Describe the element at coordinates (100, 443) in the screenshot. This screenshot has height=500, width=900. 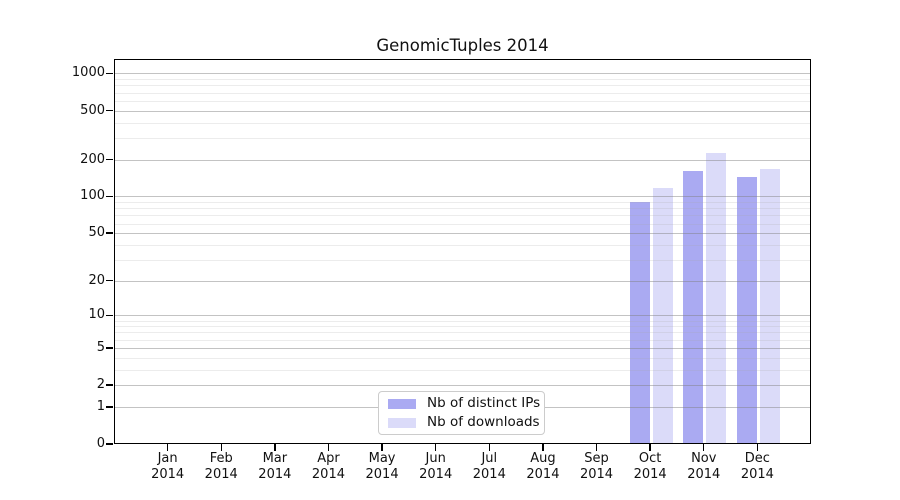
I see `y-tick-label-0: 0` at that location.